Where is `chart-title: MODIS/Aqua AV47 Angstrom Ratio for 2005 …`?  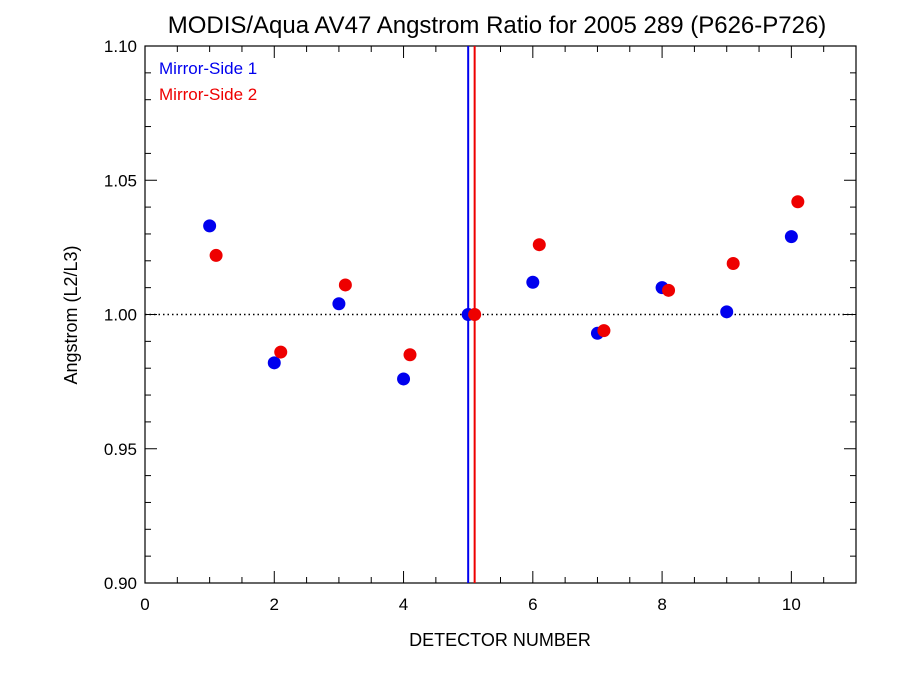
chart-title: MODIS/Aqua AV47 Angstrom Ratio for 2005 … is located at coordinates (497, 25).